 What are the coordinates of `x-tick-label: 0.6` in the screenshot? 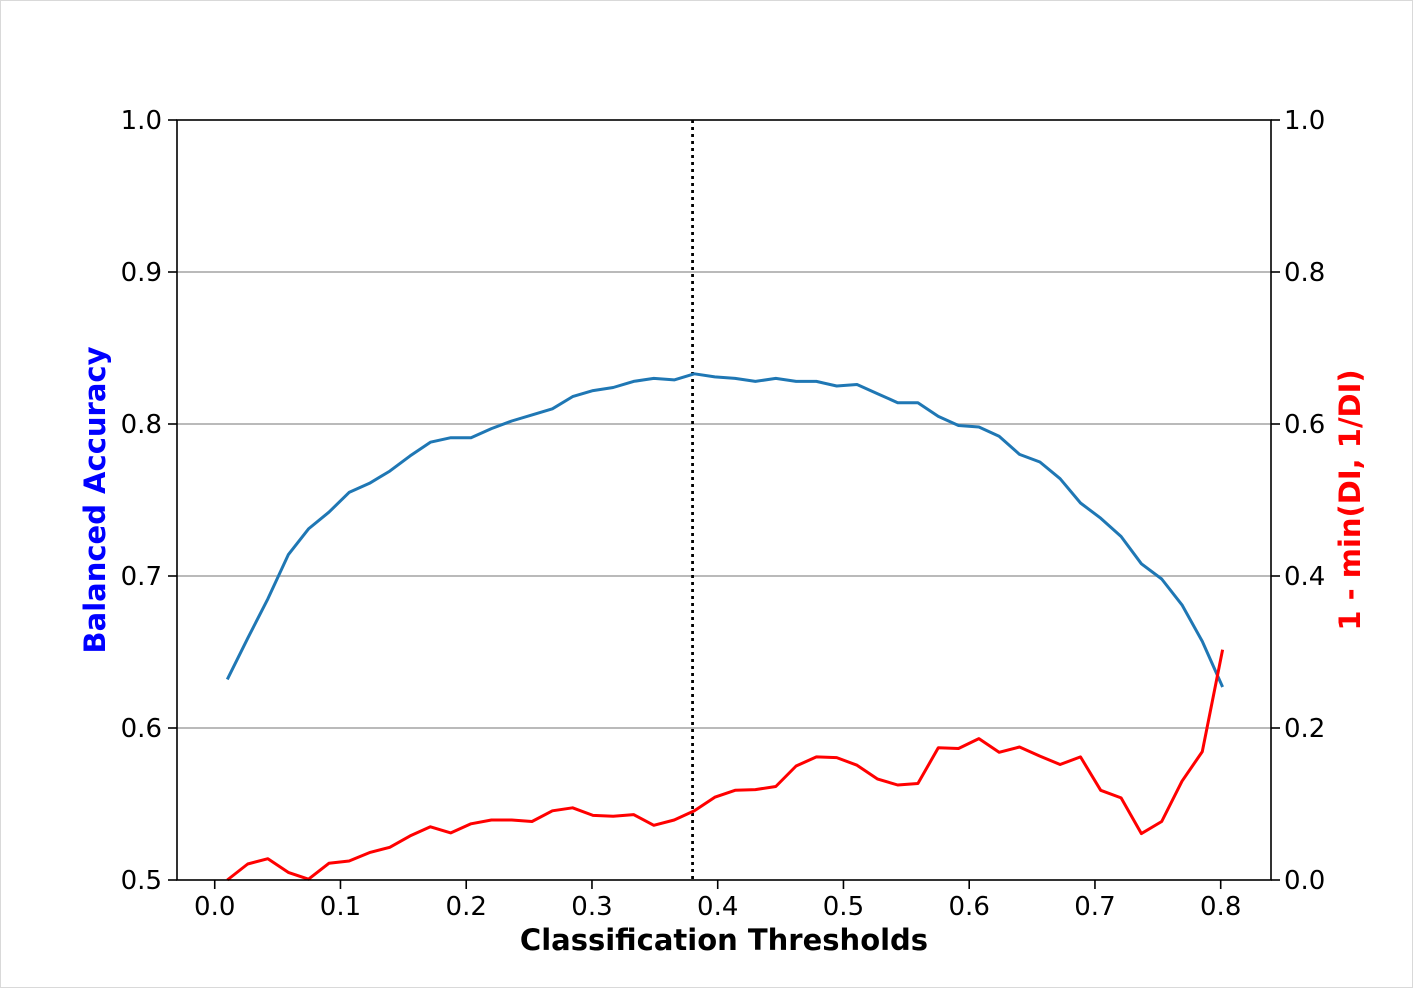 It's located at (969, 907).